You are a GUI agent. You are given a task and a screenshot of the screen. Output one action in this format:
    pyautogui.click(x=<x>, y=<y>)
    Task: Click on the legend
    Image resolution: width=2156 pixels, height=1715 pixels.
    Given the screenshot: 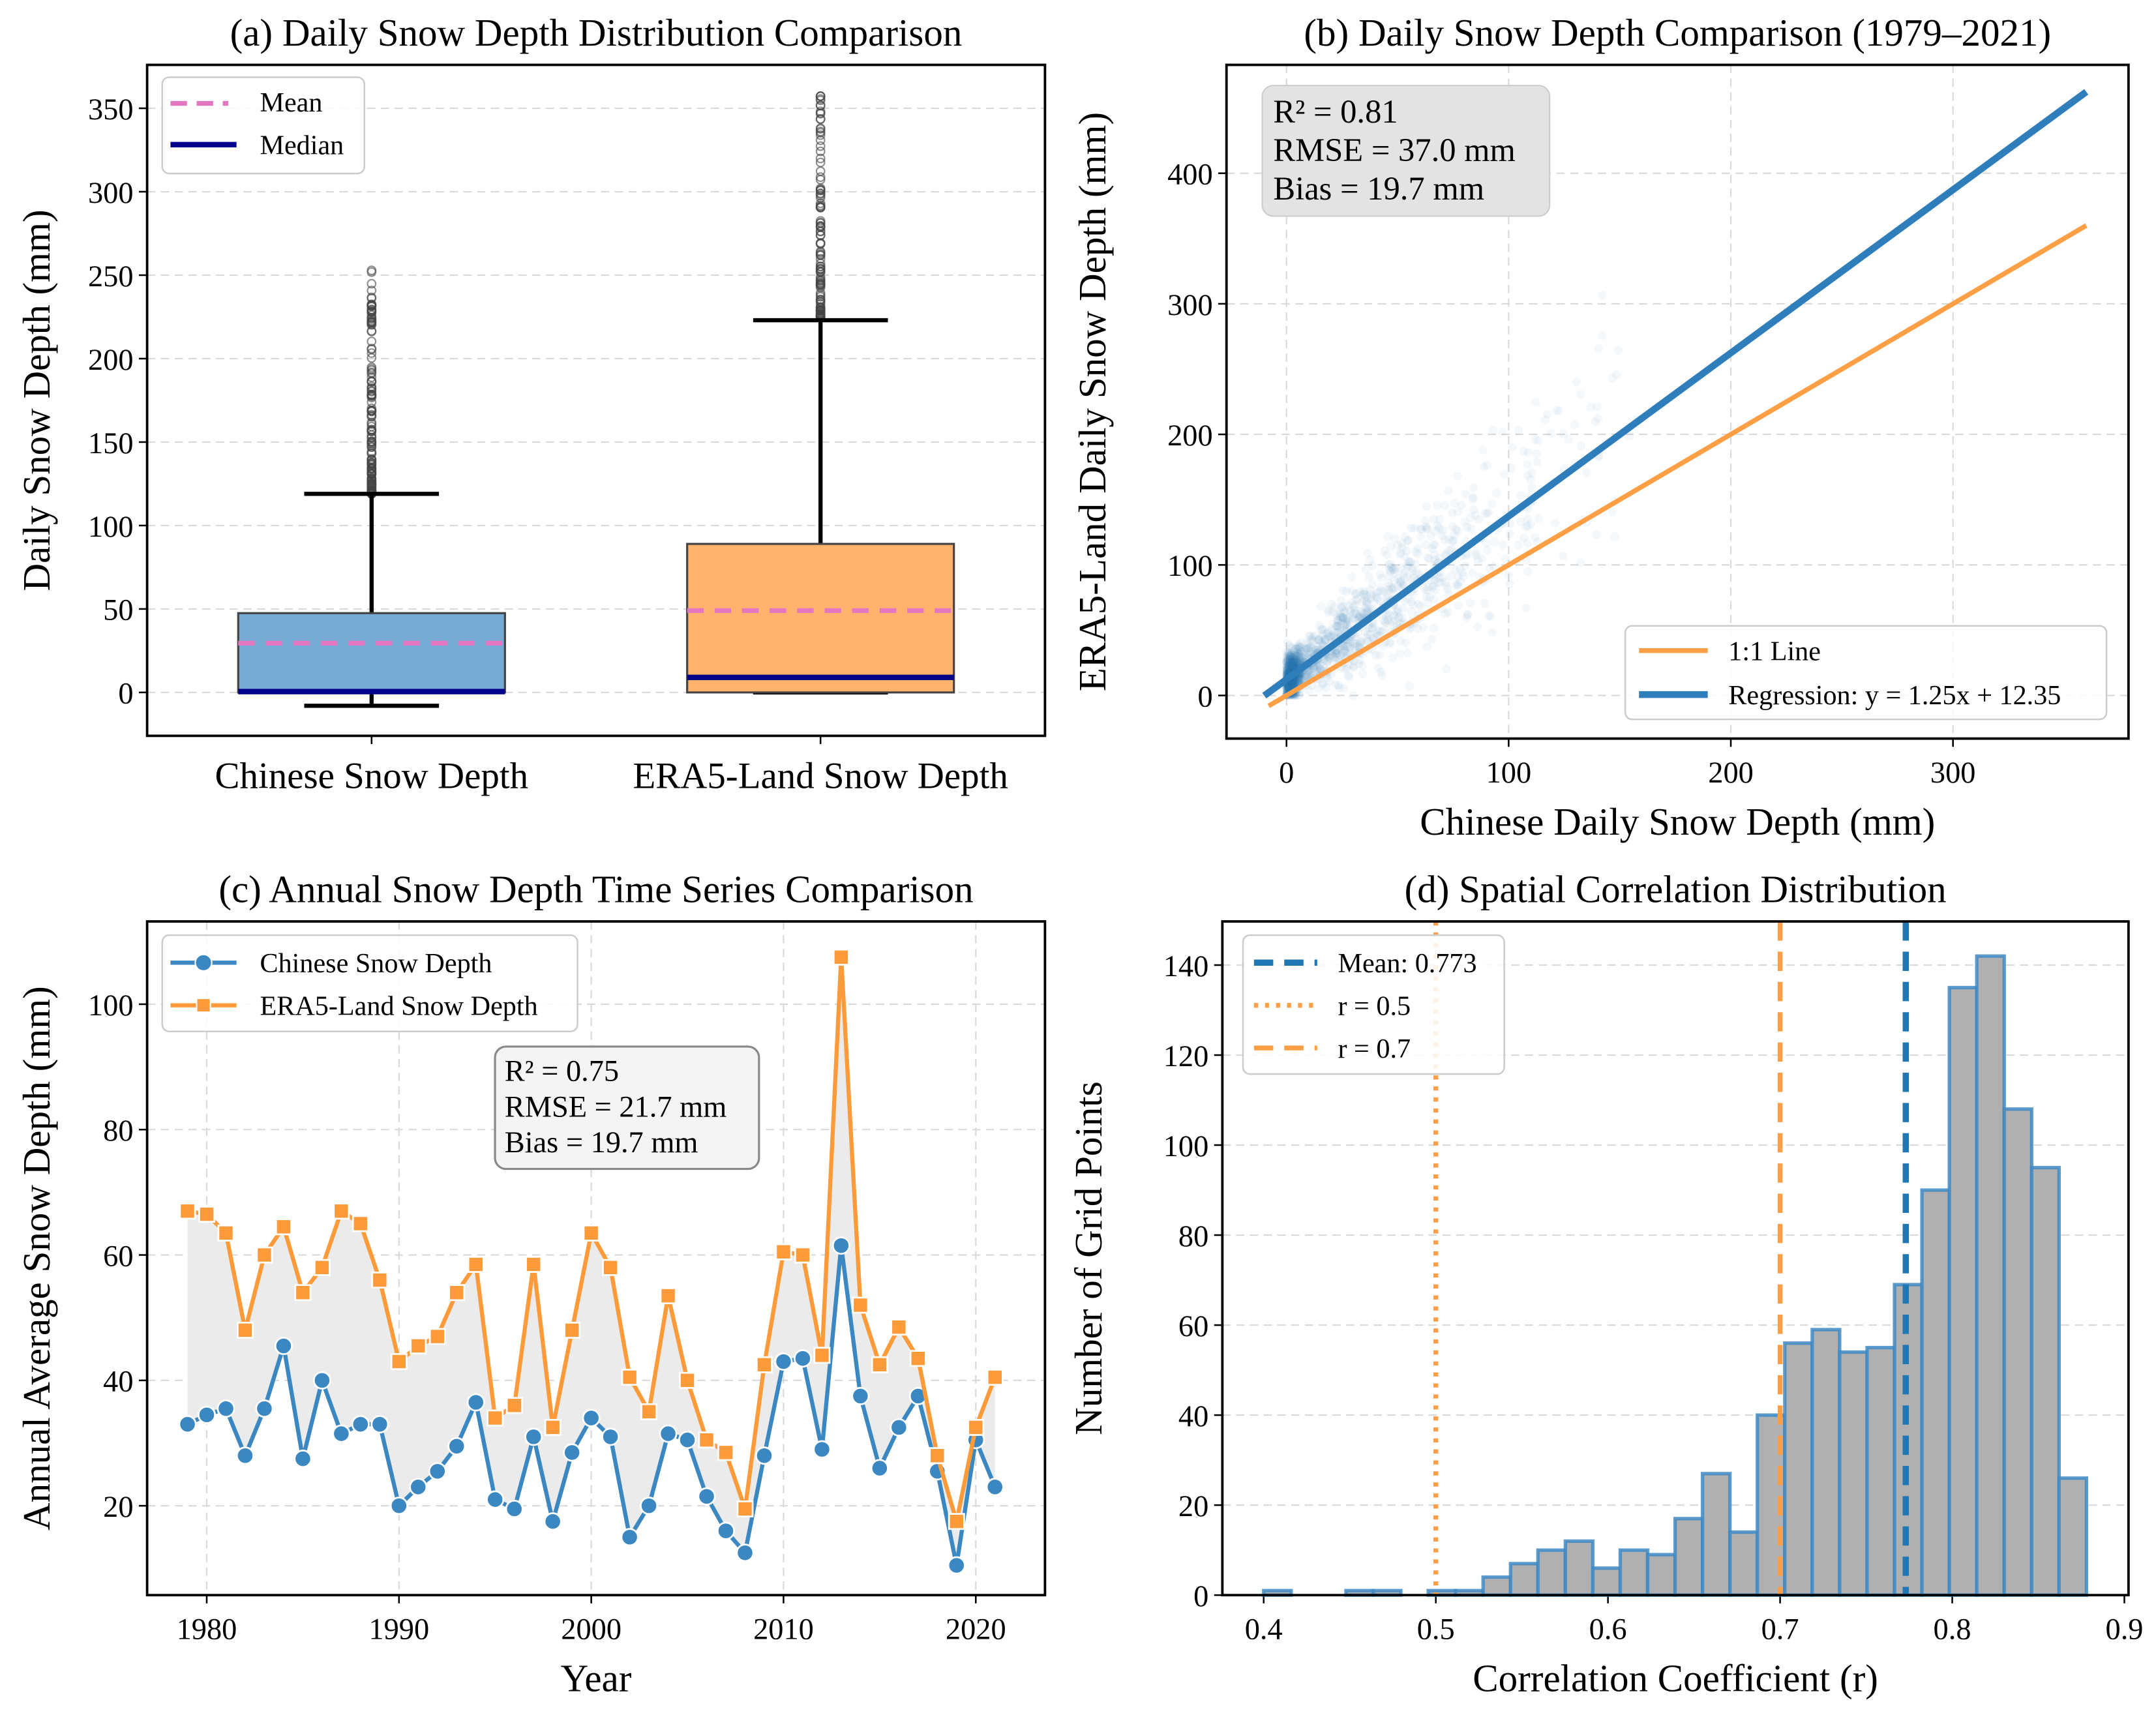 What is the action you would take?
    pyautogui.click(x=1866, y=673)
    